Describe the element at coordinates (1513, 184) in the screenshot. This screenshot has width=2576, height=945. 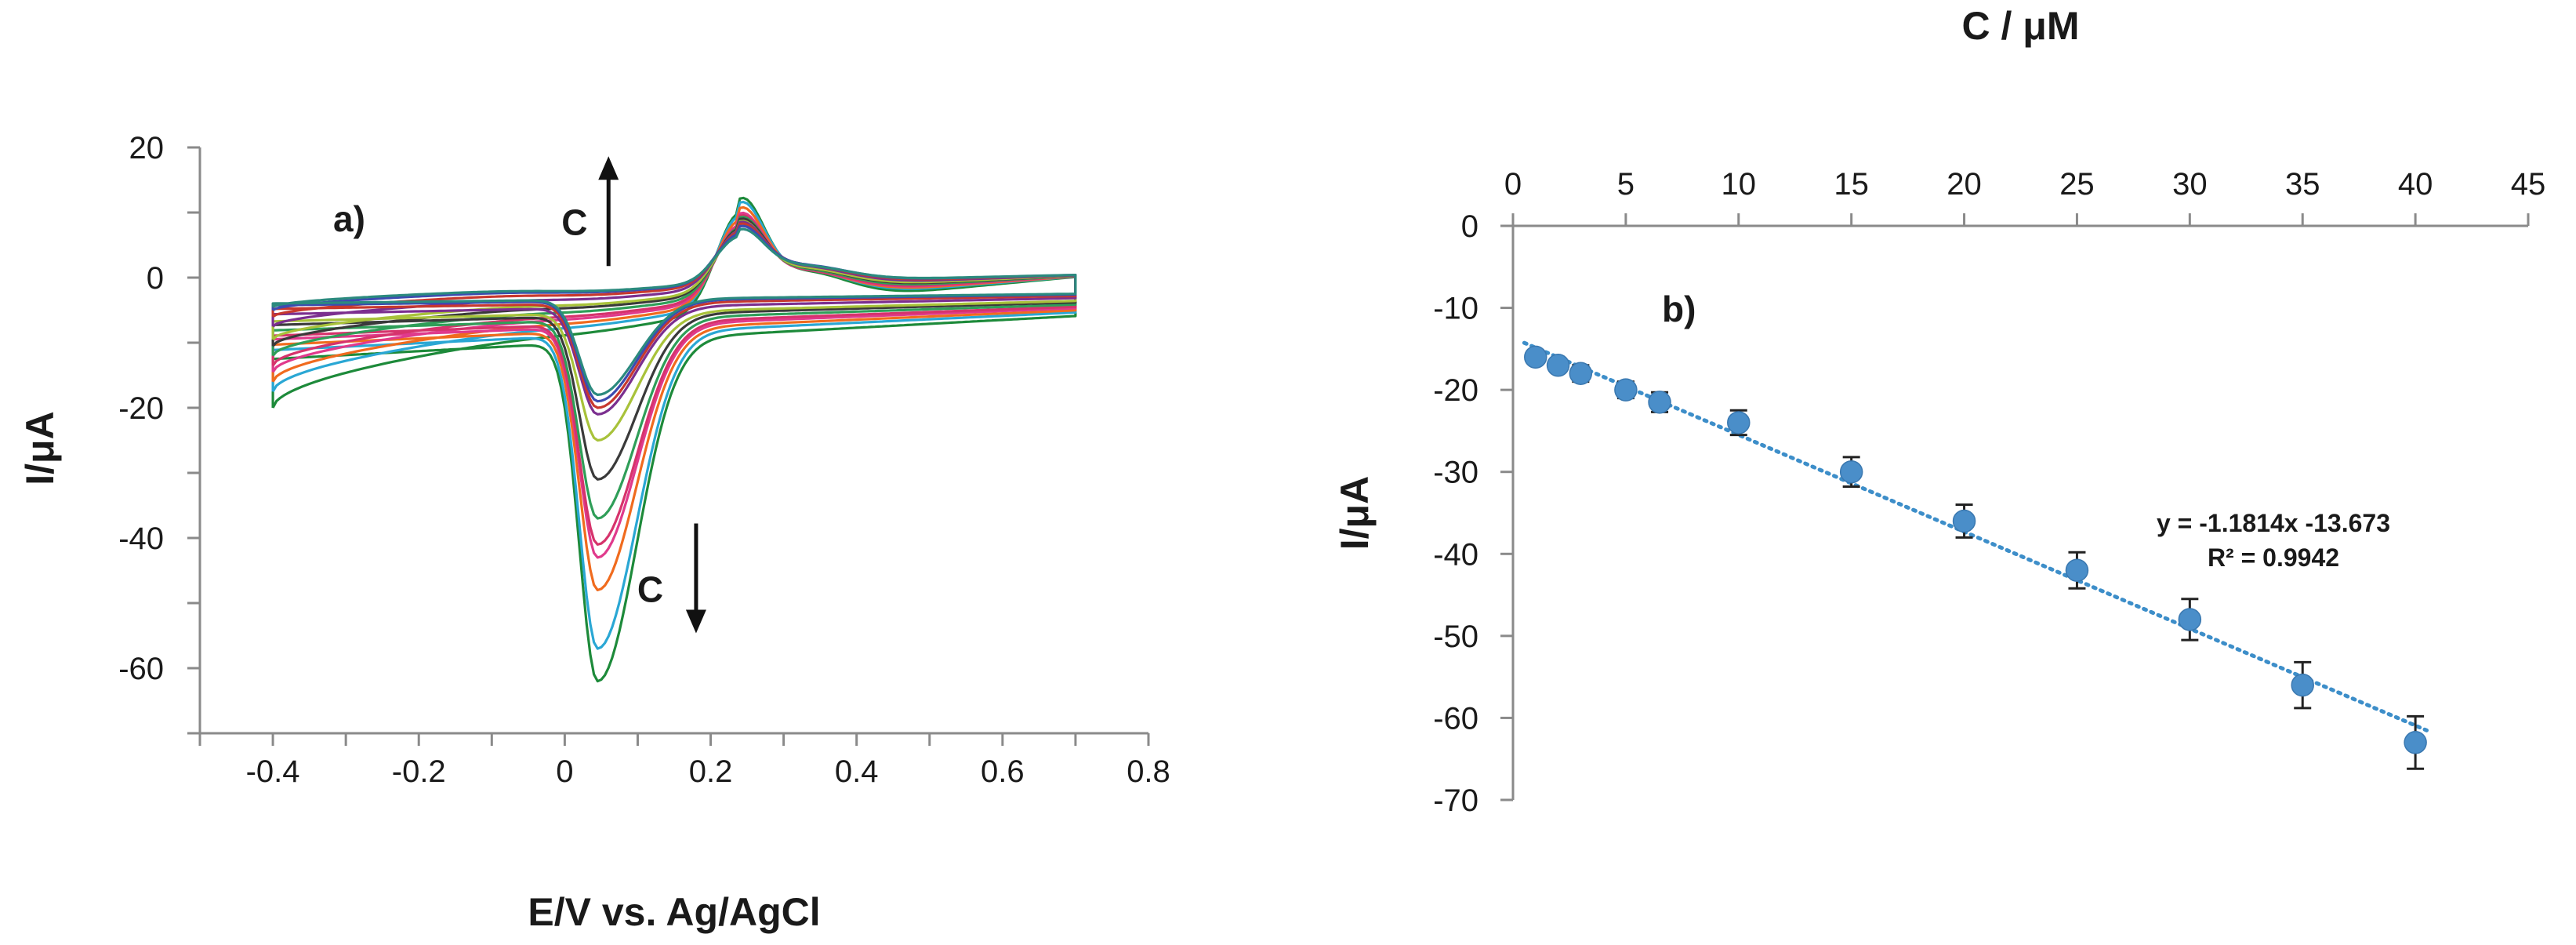
I see `b-x-tick-label: 0` at that location.